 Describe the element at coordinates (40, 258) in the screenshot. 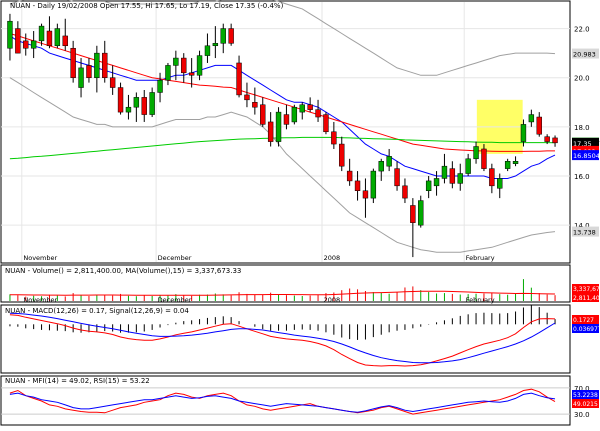

I see `price-x-tick-label: November` at that location.